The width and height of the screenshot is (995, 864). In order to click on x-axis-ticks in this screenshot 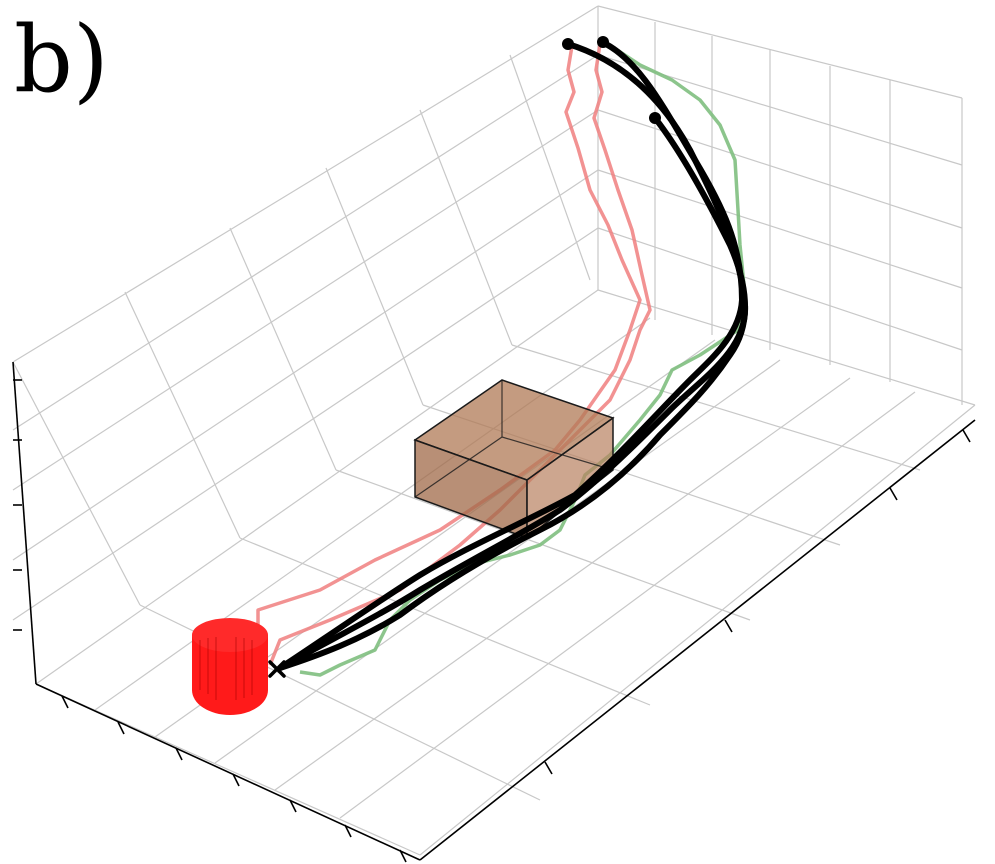, I will do `click(234, 779)`.